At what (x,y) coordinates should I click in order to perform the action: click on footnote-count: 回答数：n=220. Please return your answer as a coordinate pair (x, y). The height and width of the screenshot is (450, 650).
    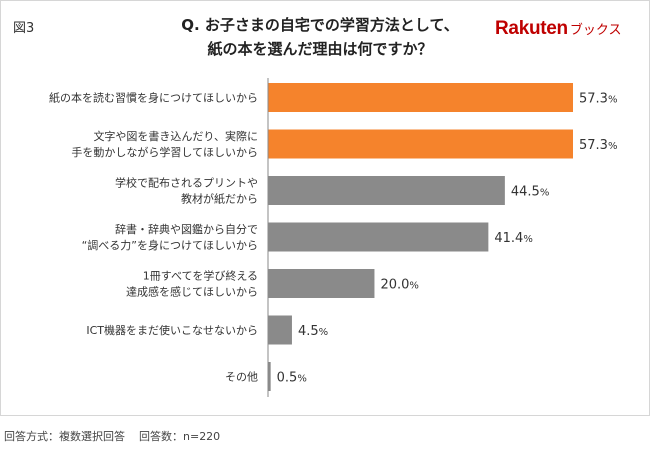
    Looking at the image, I should click on (180, 436).